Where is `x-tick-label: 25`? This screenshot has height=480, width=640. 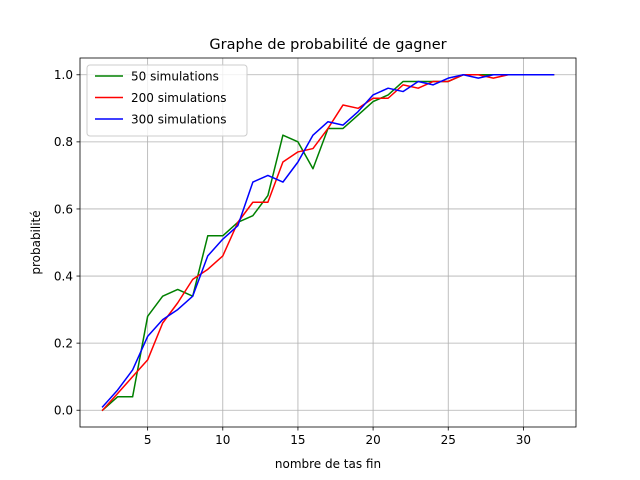
x-tick-label: 25 is located at coordinates (448, 440).